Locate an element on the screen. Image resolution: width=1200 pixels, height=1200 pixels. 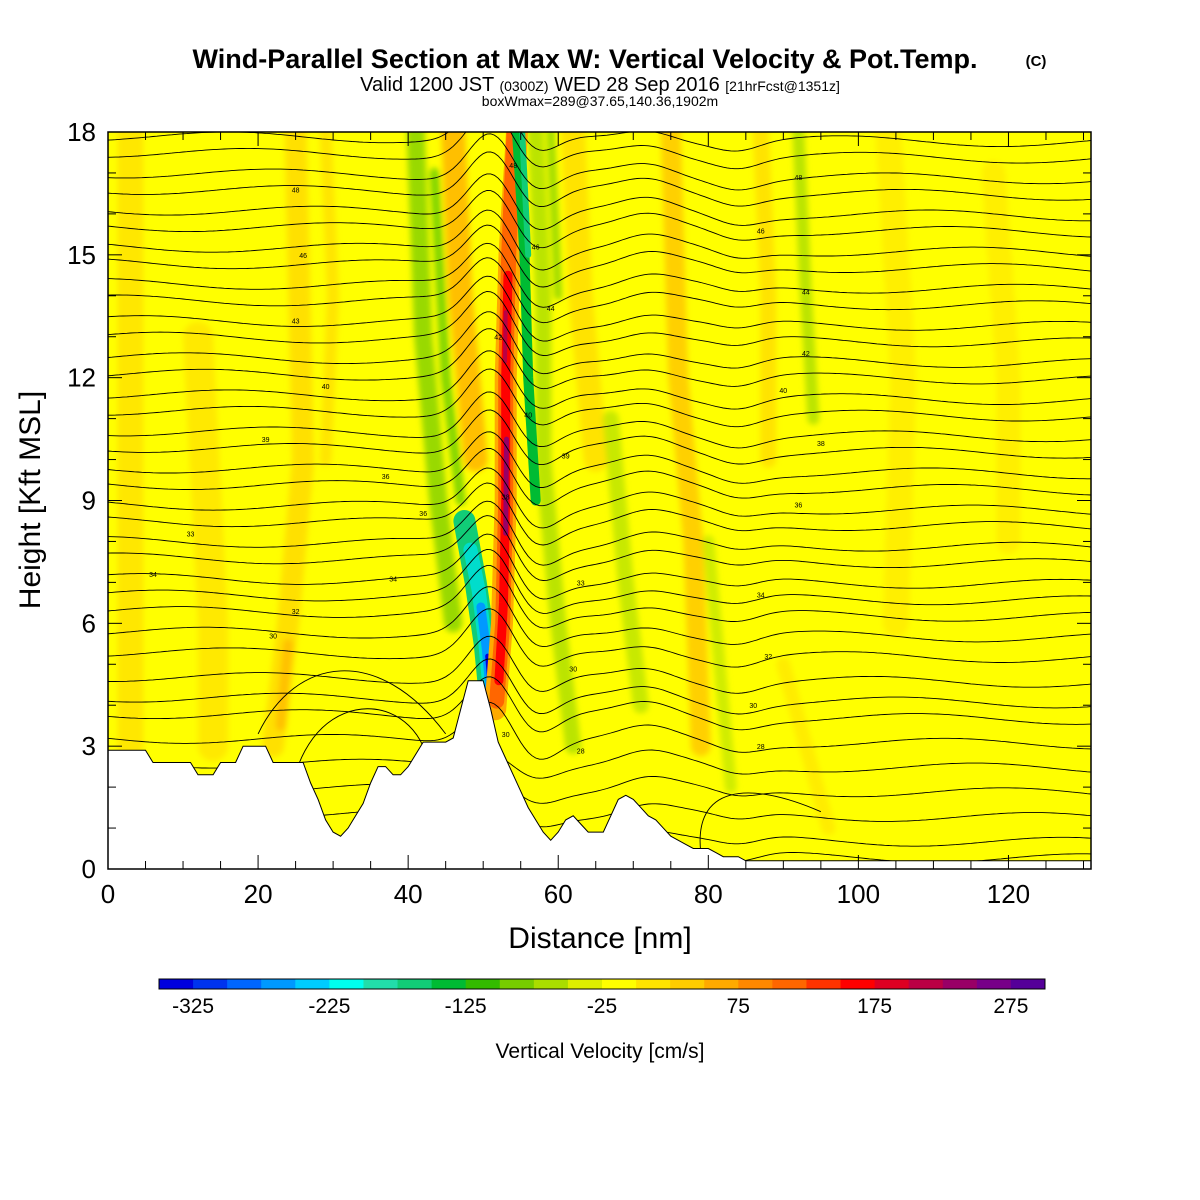
band-yellow-right is located at coordinates (896, 384).